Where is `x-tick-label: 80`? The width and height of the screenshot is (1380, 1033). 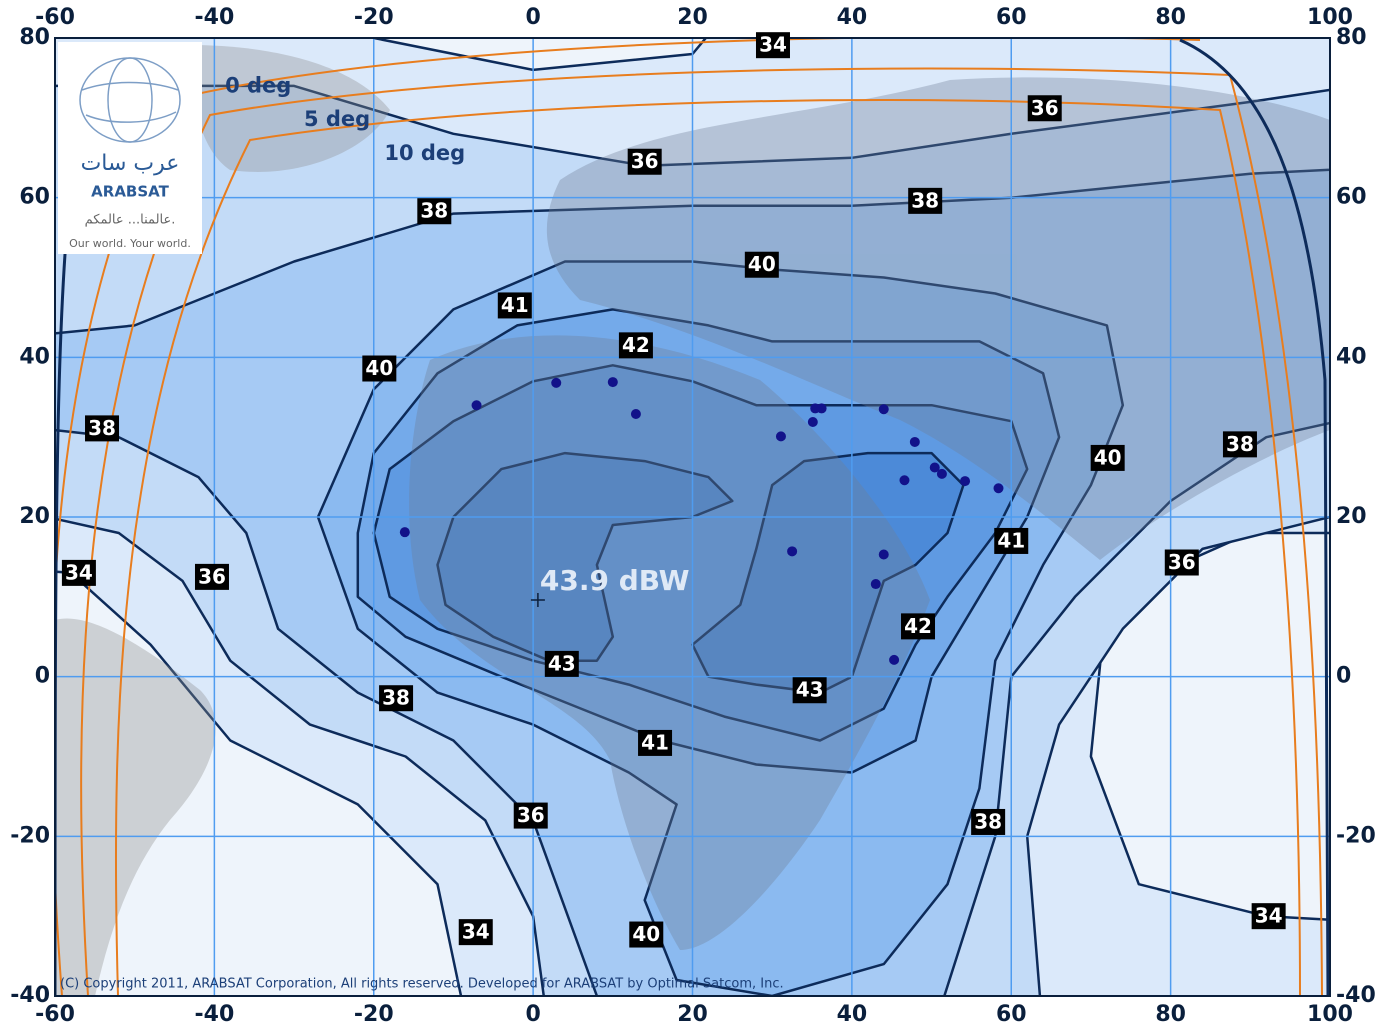
x-tick-label: 80 is located at coordinates (1170, 17).